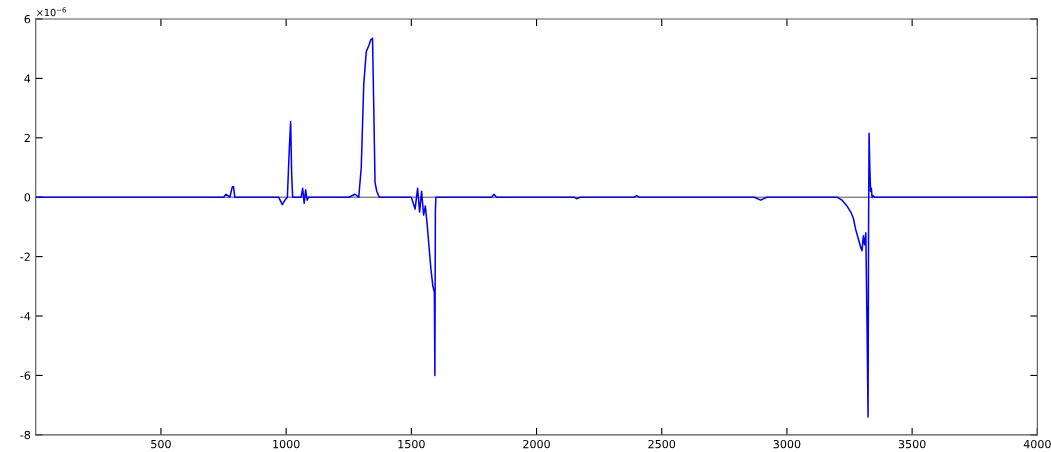  What do you see at coordinates (27, 78) in the screenshot?
I see `y-tick-label: 4` at bounding box center [27, 78].